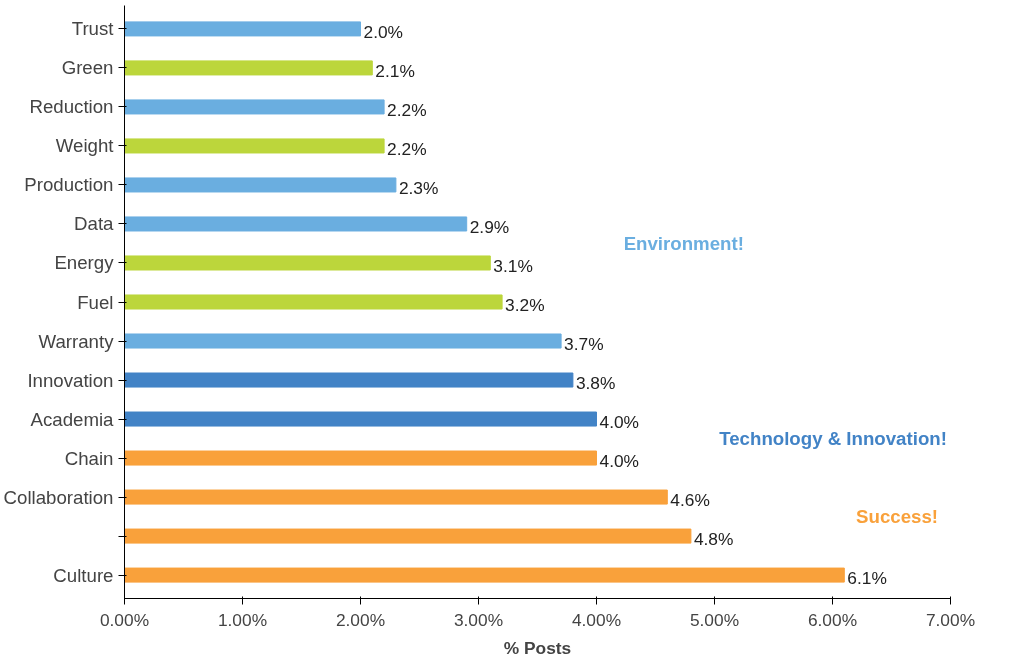 The image size is (1033, 662). I want to click on y-tick-label: Innovation, so click(70, 380).